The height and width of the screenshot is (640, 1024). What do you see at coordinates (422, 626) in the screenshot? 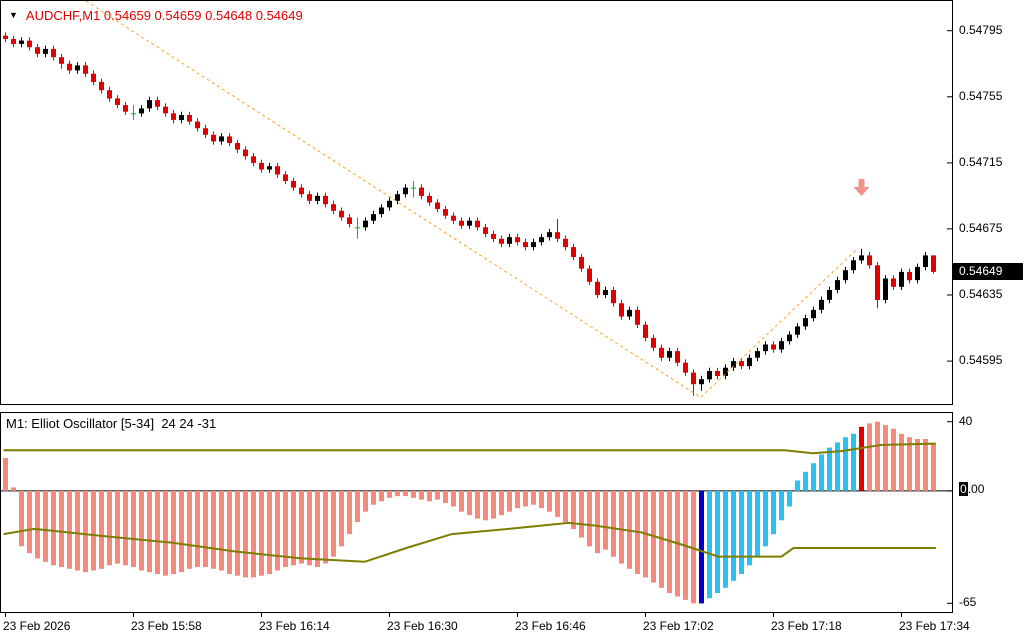
I see `time-label: 23 Feb 16:30` at bounding box center [422, 626].